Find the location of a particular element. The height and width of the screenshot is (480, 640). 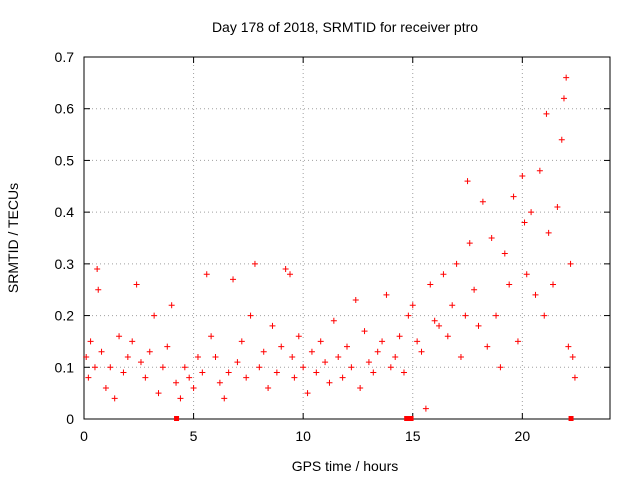

y-tick-label: 0.1 is located at coordinates (65, 367).